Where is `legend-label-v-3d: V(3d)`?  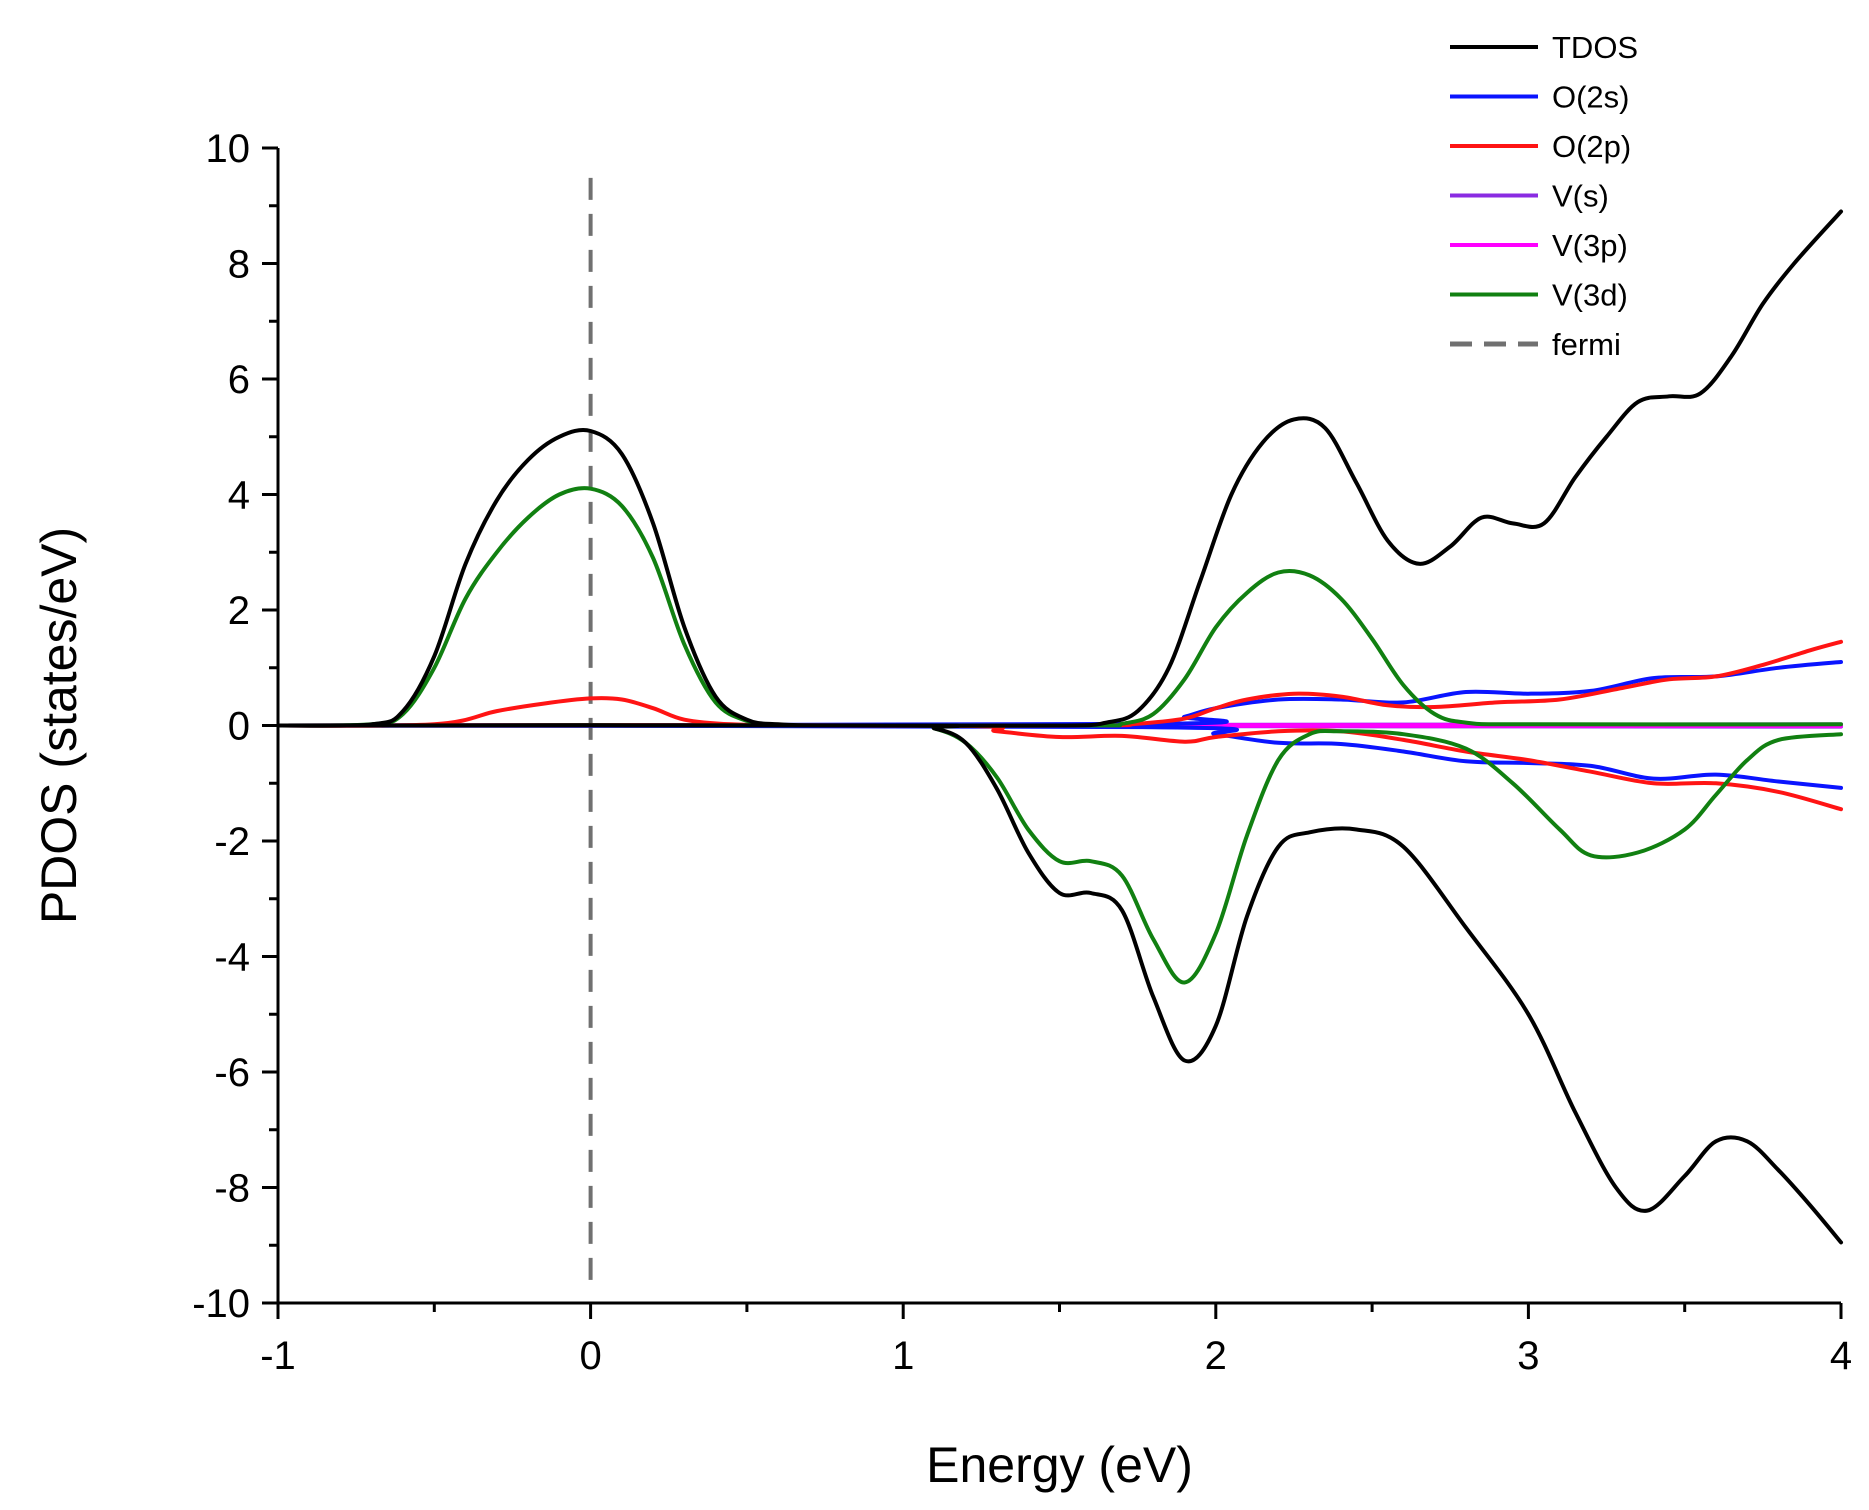 legend-label-v-3d: V(3d) is located at coordinates (1590, 295).